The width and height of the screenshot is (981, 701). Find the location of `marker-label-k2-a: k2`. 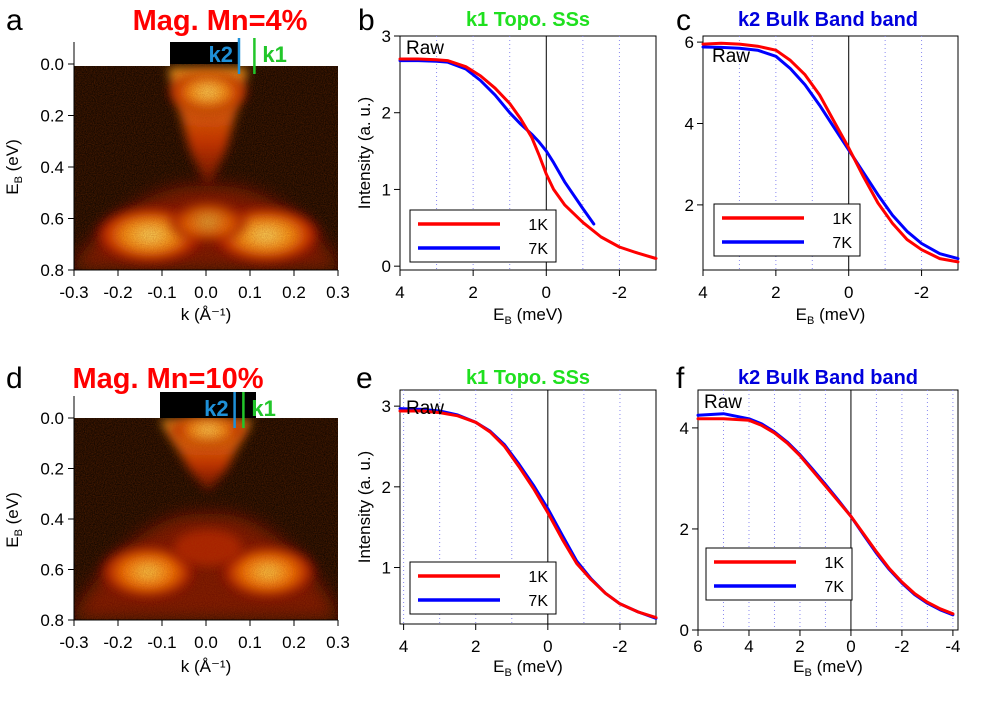

marker-label-k2-a: k2 is located at coordinates (221, 54).